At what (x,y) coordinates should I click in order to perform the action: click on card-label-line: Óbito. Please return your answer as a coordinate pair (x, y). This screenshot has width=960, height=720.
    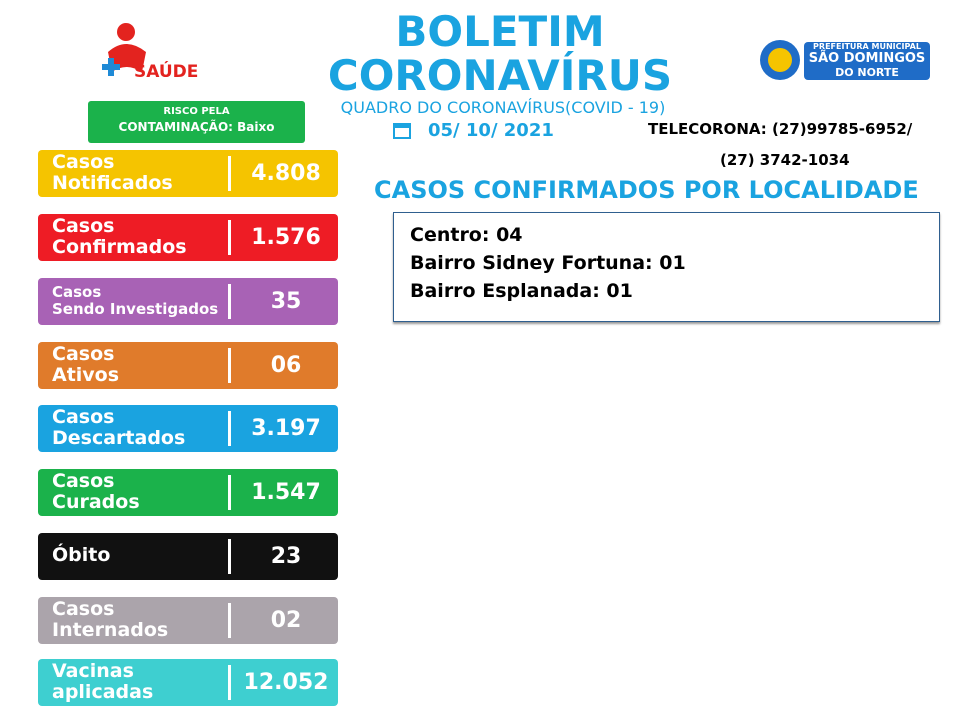
    Looking at the image, I should click on (81, 555).